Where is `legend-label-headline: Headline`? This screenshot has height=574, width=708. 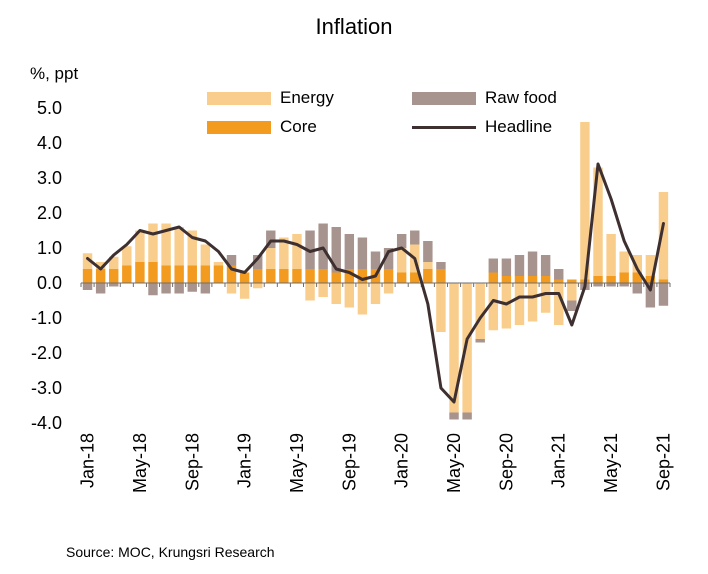 legend-label-headline: Headline is located at coordinates (519, 126).